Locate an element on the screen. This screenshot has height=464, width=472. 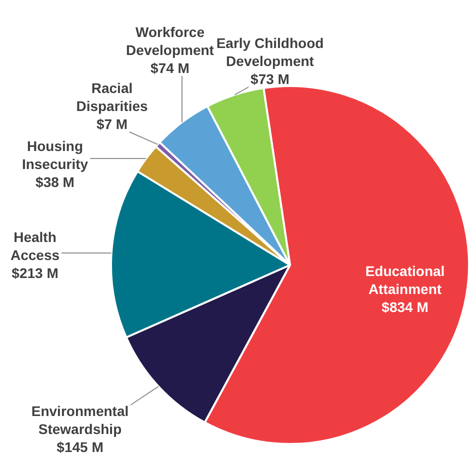
data-label: $7 M is located at coordinates (112, 124).